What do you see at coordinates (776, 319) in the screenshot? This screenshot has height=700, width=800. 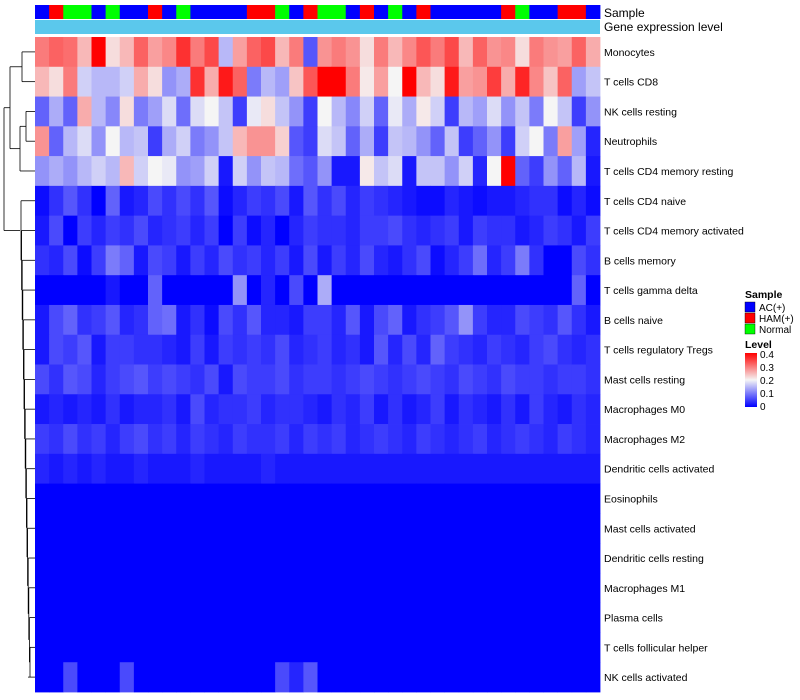 I see `sample-legend-label: HAM(+)` at bounding box center [776, 319].